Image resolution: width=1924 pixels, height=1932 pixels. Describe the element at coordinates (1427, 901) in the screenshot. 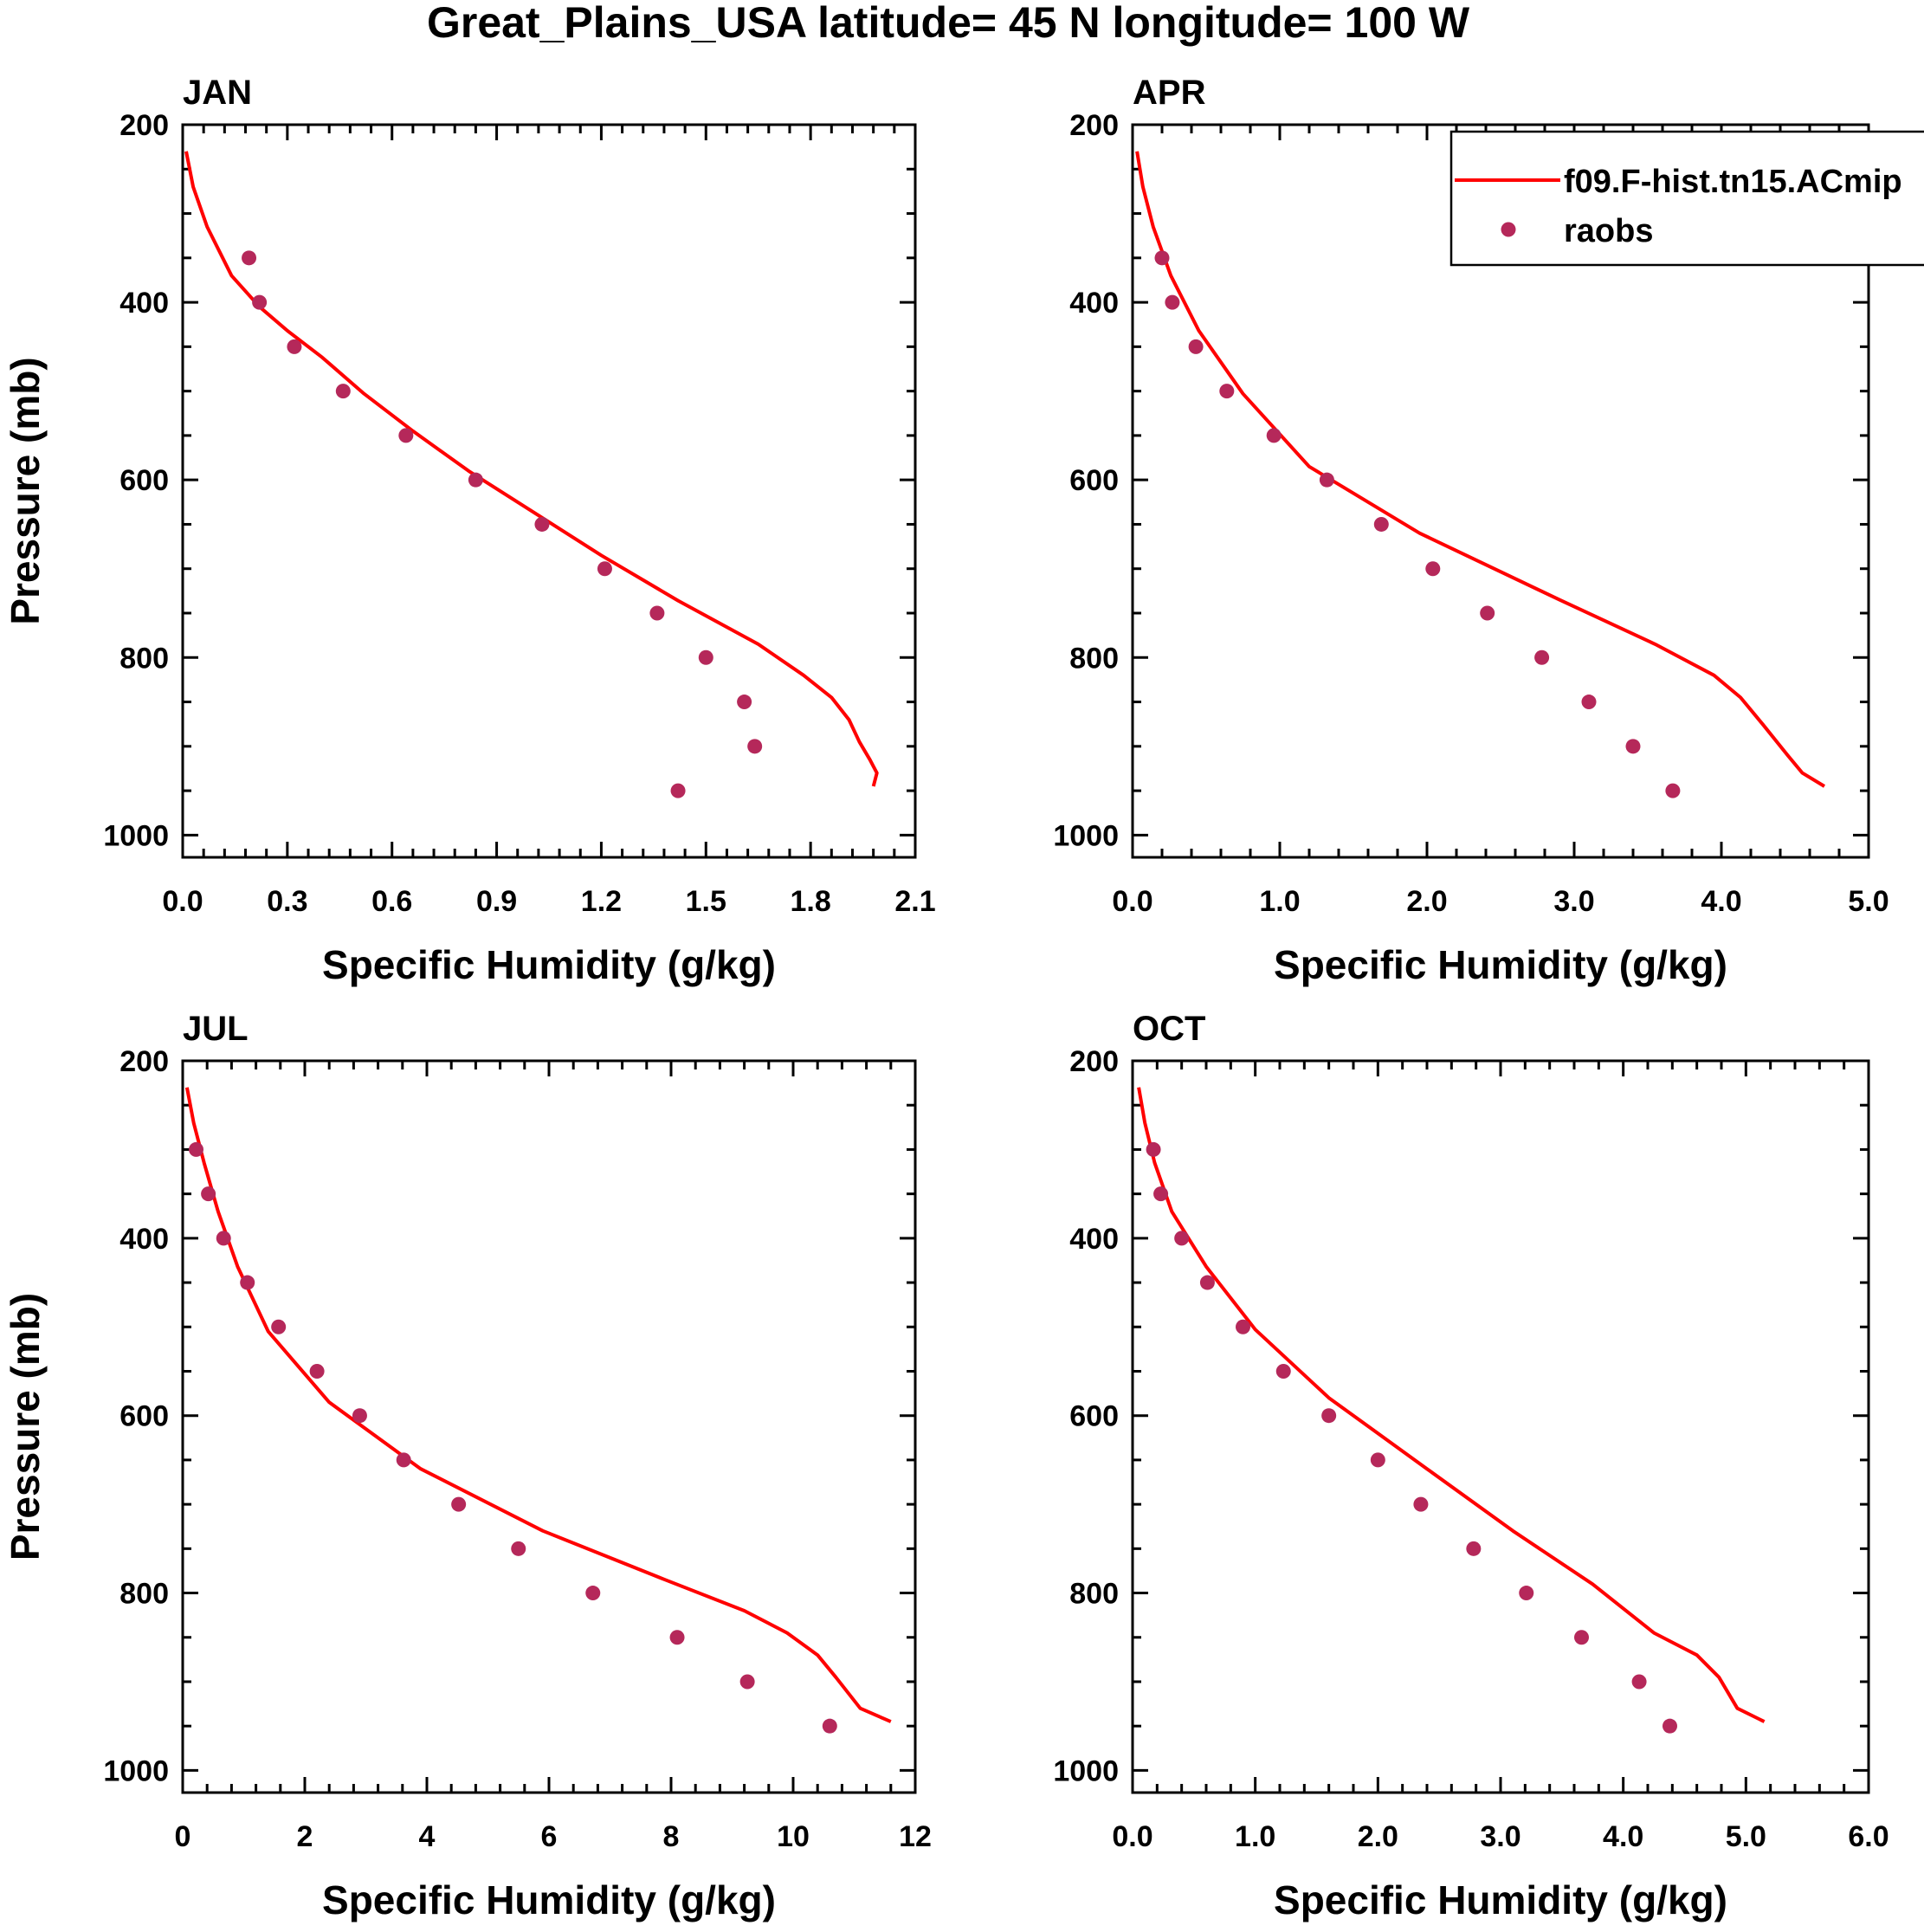

I see `x-tick-label-apr: 2.0` at that location.